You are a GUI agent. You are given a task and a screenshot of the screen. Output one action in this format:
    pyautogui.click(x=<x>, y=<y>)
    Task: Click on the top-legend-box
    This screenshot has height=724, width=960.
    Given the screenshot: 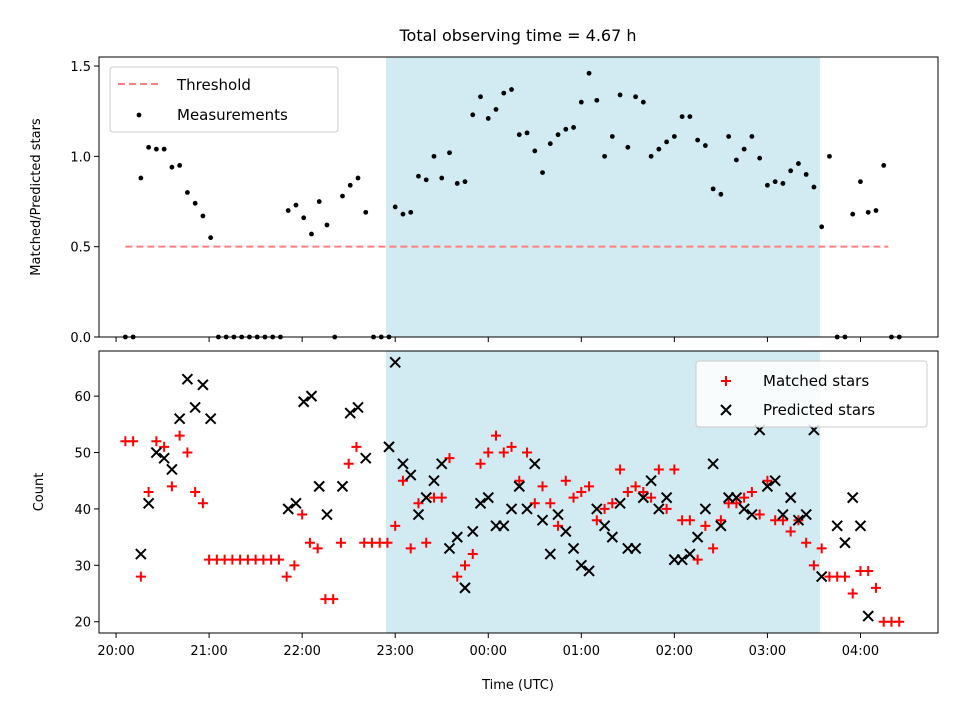 What is the action you would take?
    pyautogui.click(x=224, y=99)
    